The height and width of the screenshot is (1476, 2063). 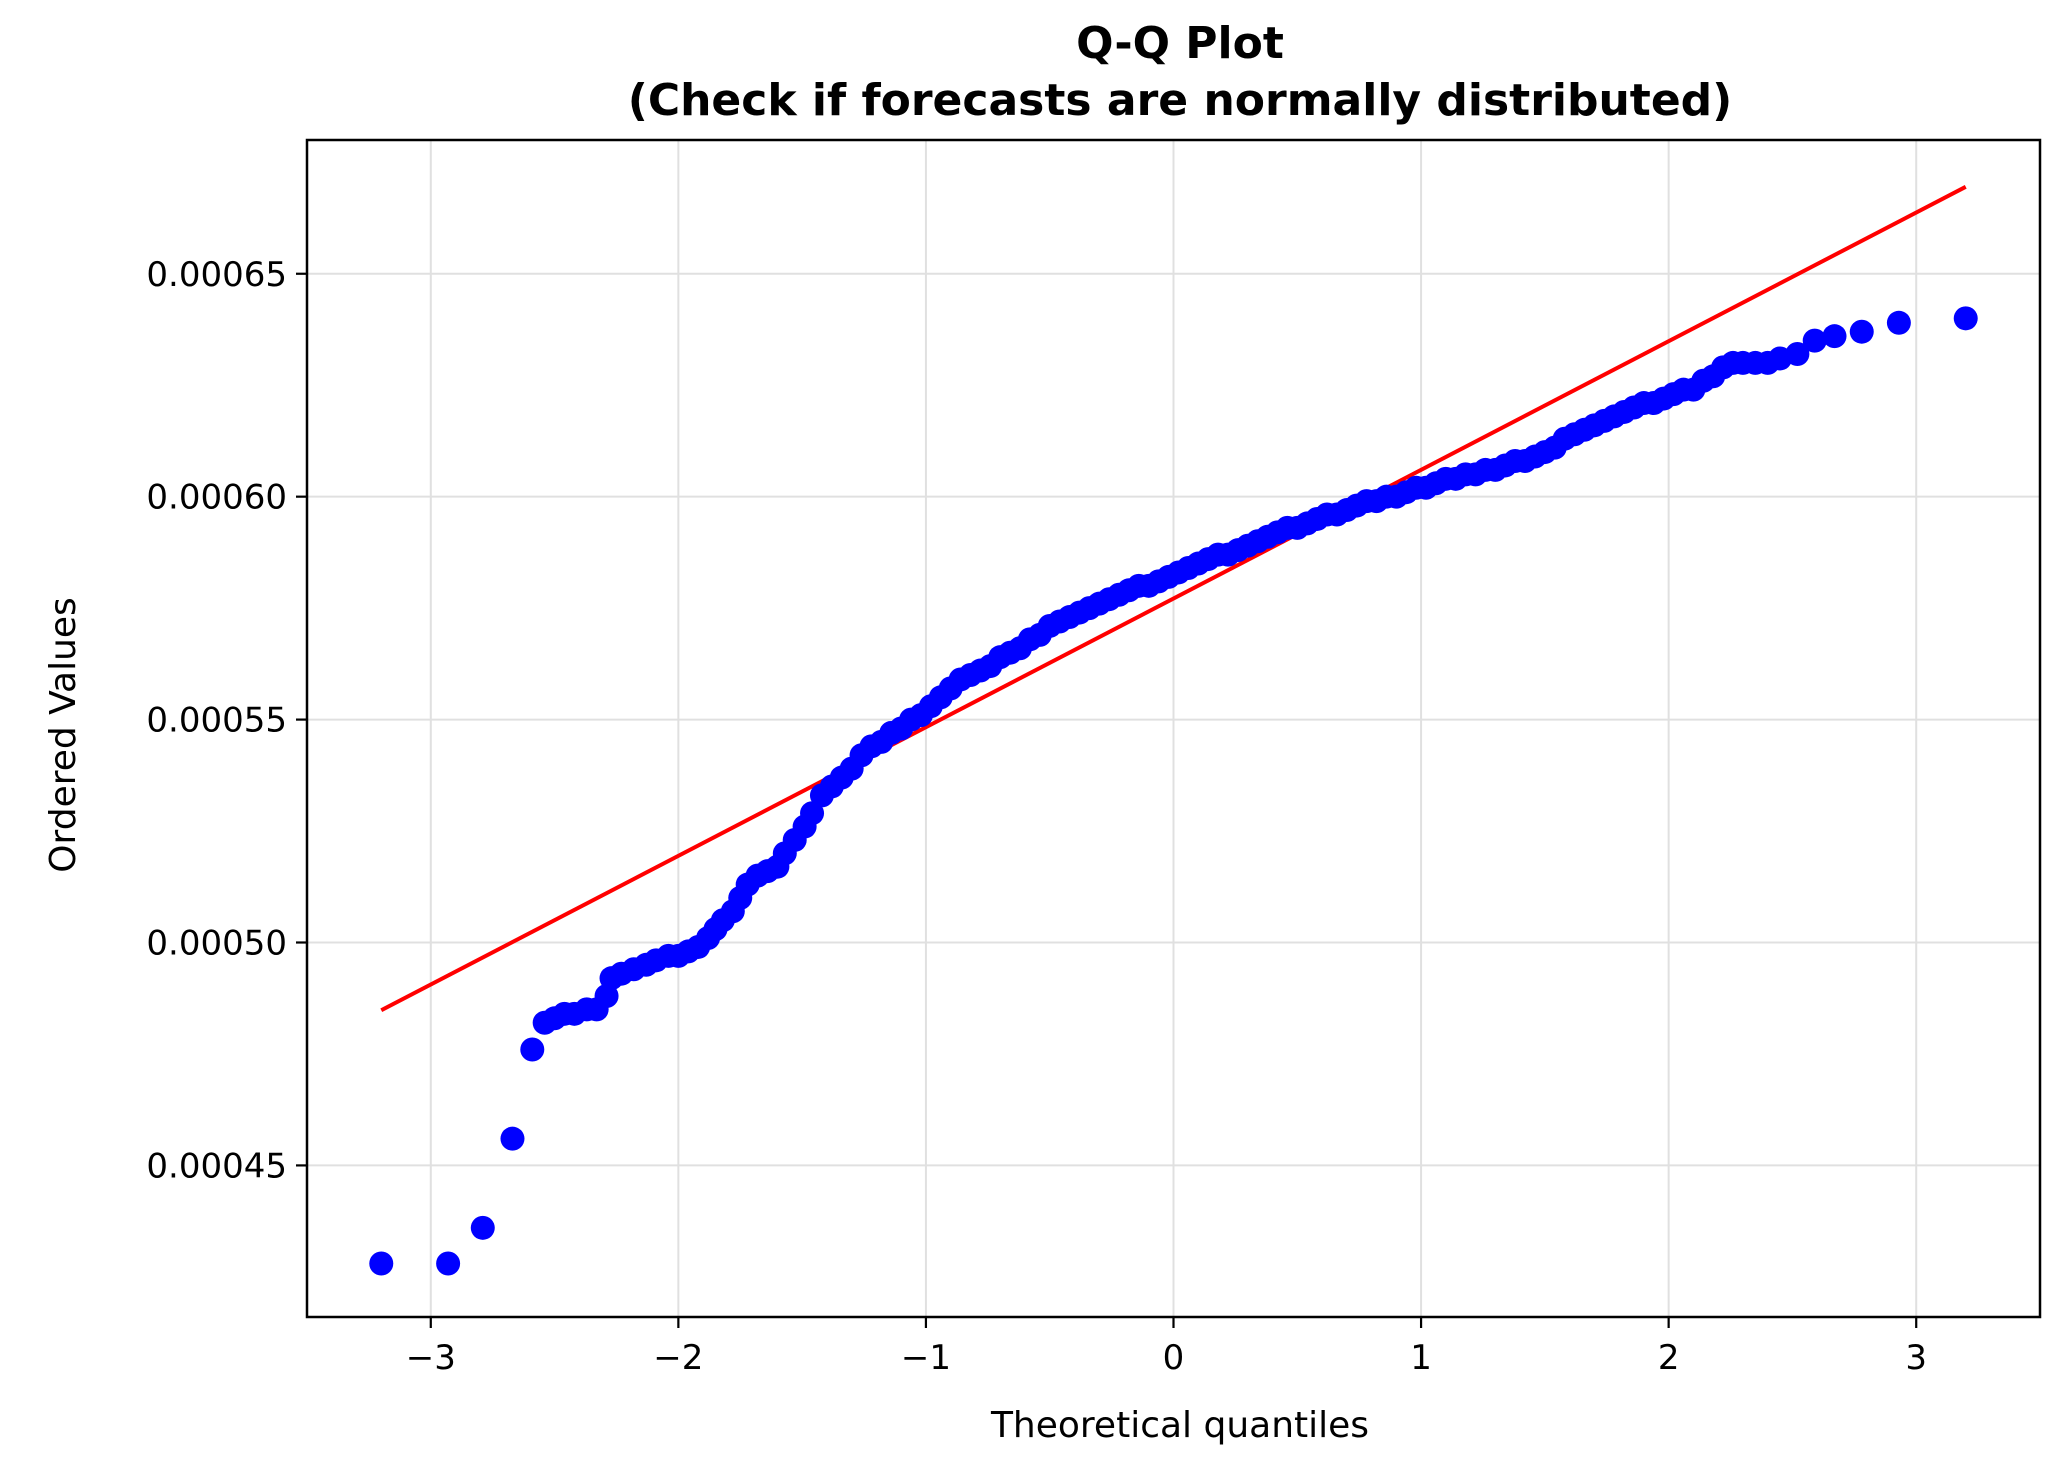 I want to click on x-tick-label: 3, so click(x=1916, y=1358).